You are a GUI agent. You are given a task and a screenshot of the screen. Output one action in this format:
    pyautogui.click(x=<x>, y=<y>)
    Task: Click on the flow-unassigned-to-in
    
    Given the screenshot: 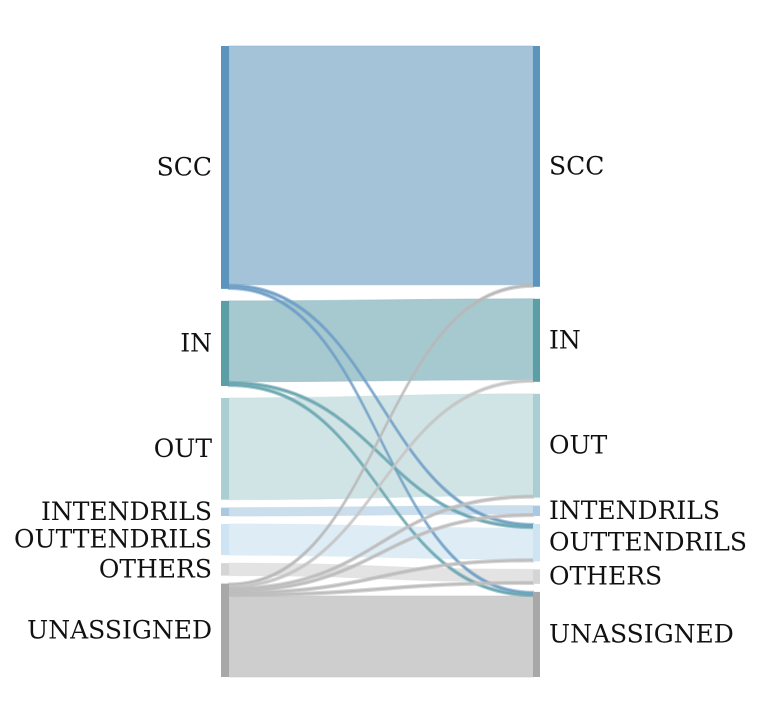 What is the action you would take?
    pyautogui.click(x=381, y=483)
    